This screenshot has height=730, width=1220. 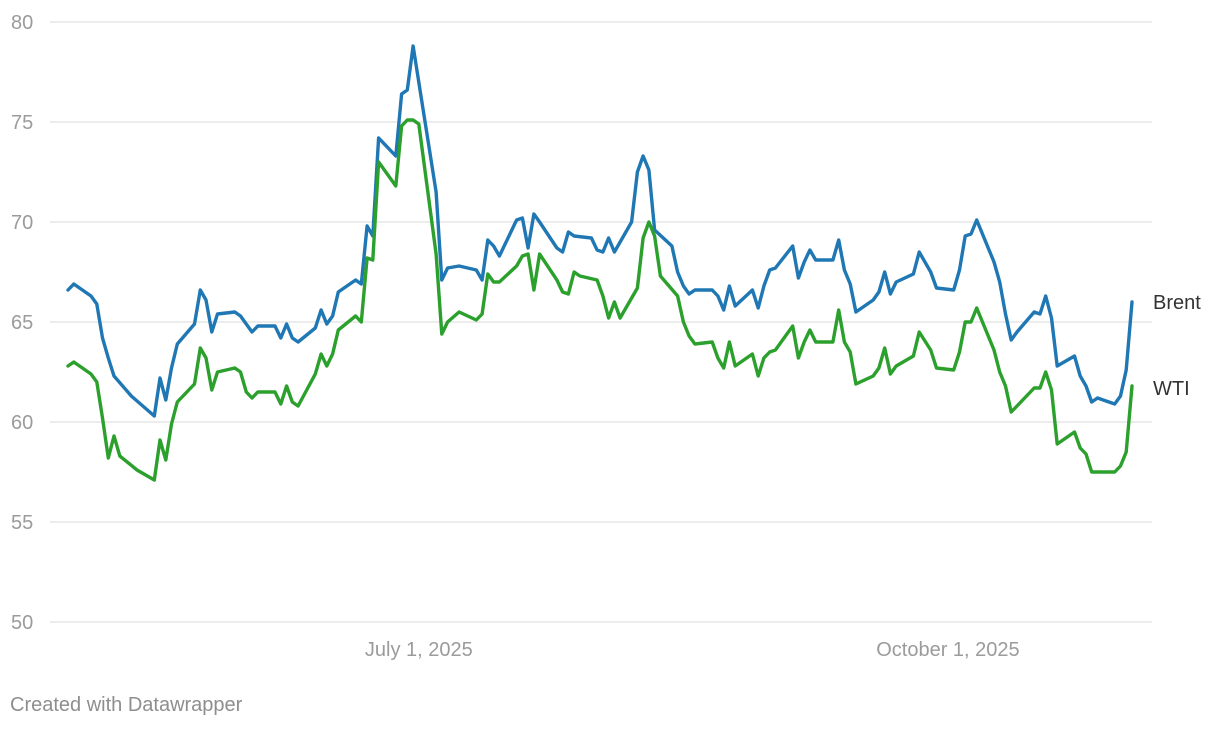 I want to click on x-axis-tick-labels: July 1, 2025 October 1, 2025, so click(x=692, y=650).